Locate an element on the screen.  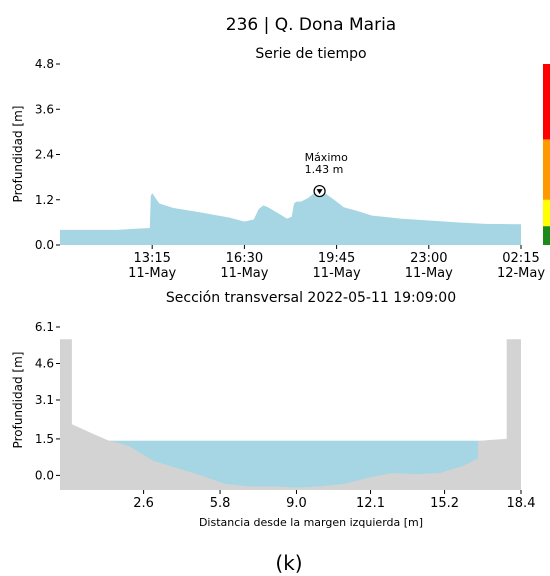
x-tick-label: 12.1 is located at coordinates (370, 503).